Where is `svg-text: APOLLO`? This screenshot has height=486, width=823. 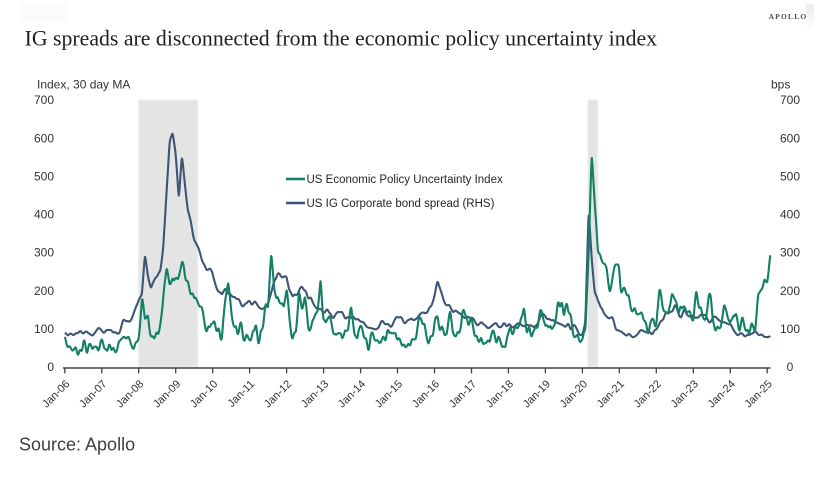 svg-text: APOLLO is located at coordinates (788, 16).